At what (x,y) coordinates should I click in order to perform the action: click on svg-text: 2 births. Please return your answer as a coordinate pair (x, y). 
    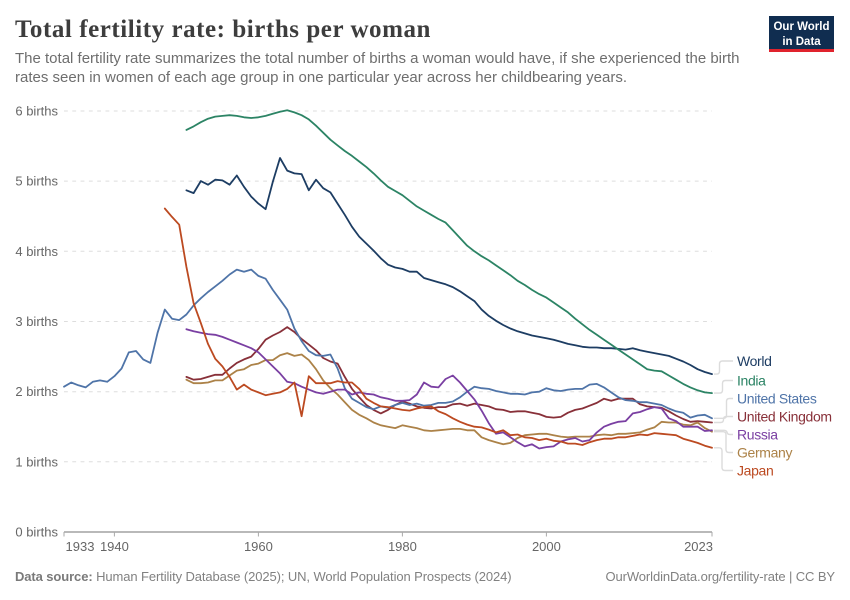
    Looking at the image, I should click on (36, 391).